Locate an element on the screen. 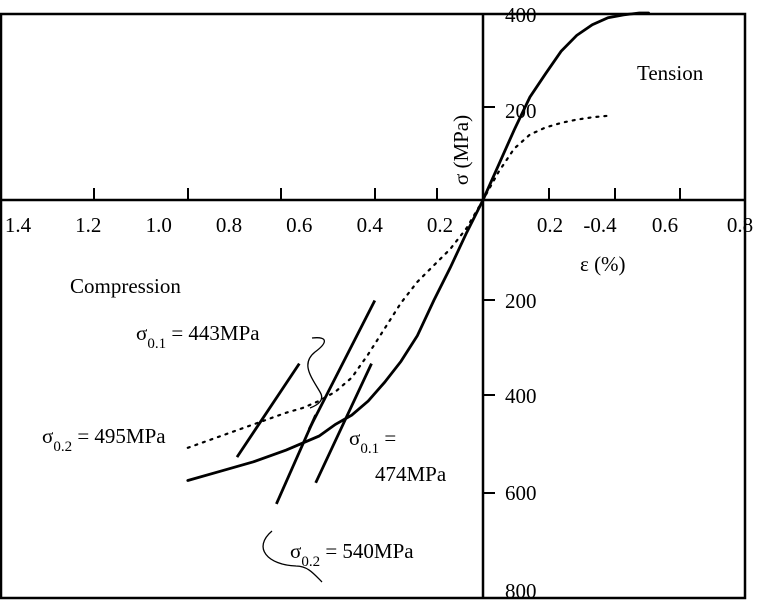 Image resolution: width=766 pixels, height=600 pixels. y-tick-label: 200 is located at coordinates (521, 301).